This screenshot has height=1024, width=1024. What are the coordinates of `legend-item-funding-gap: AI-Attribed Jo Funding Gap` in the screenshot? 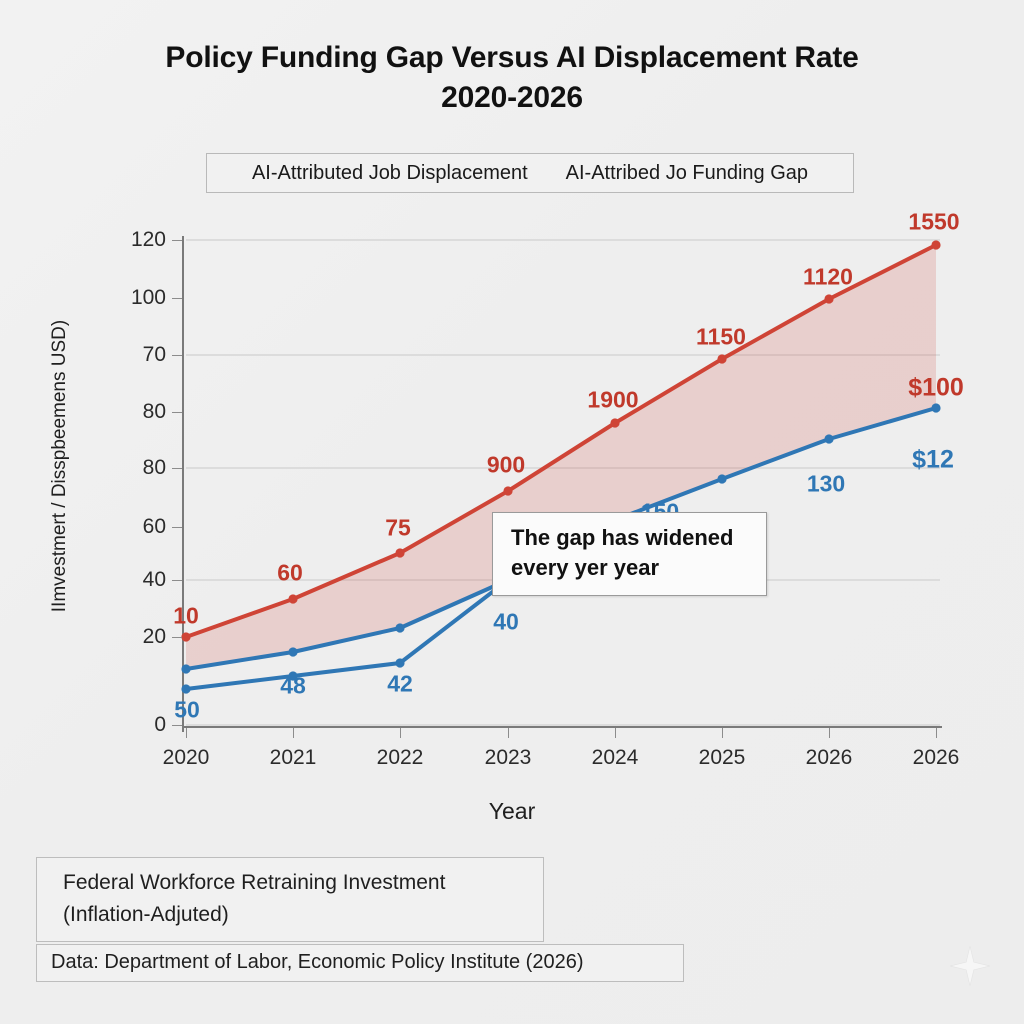 It's located at (687, 173).